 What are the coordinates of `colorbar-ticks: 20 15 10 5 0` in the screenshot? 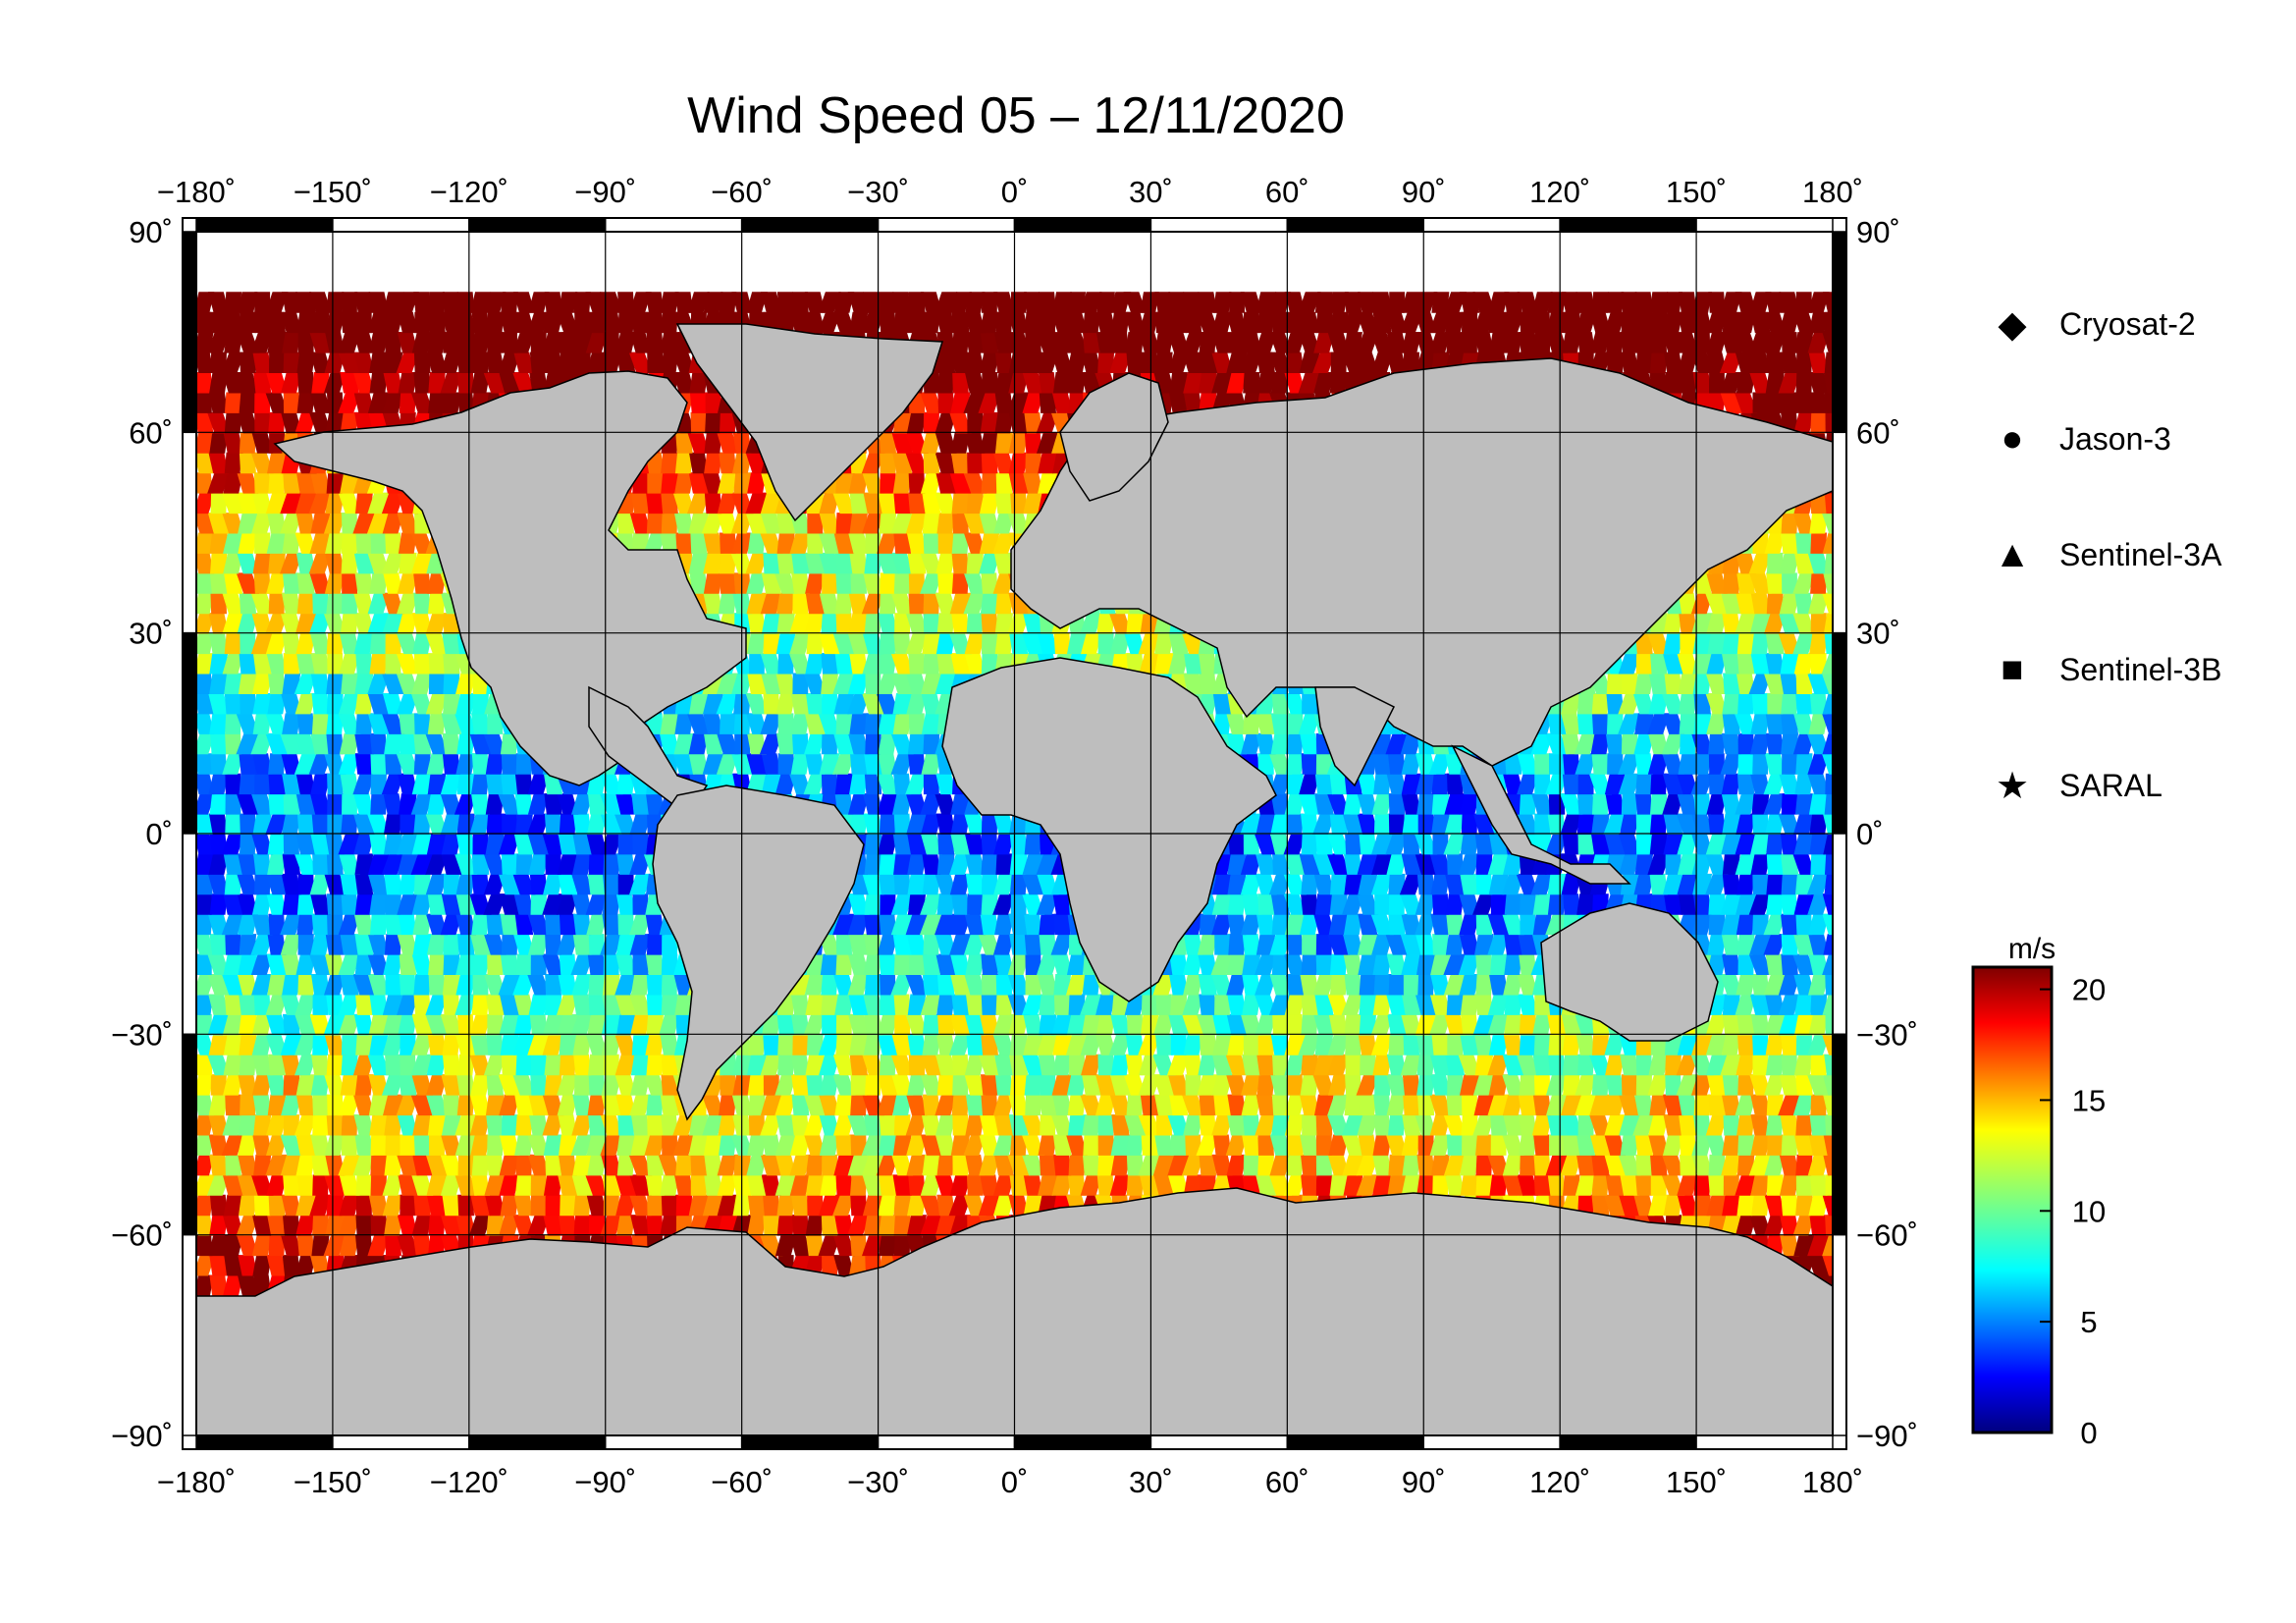 It's located at (2073, 1211).